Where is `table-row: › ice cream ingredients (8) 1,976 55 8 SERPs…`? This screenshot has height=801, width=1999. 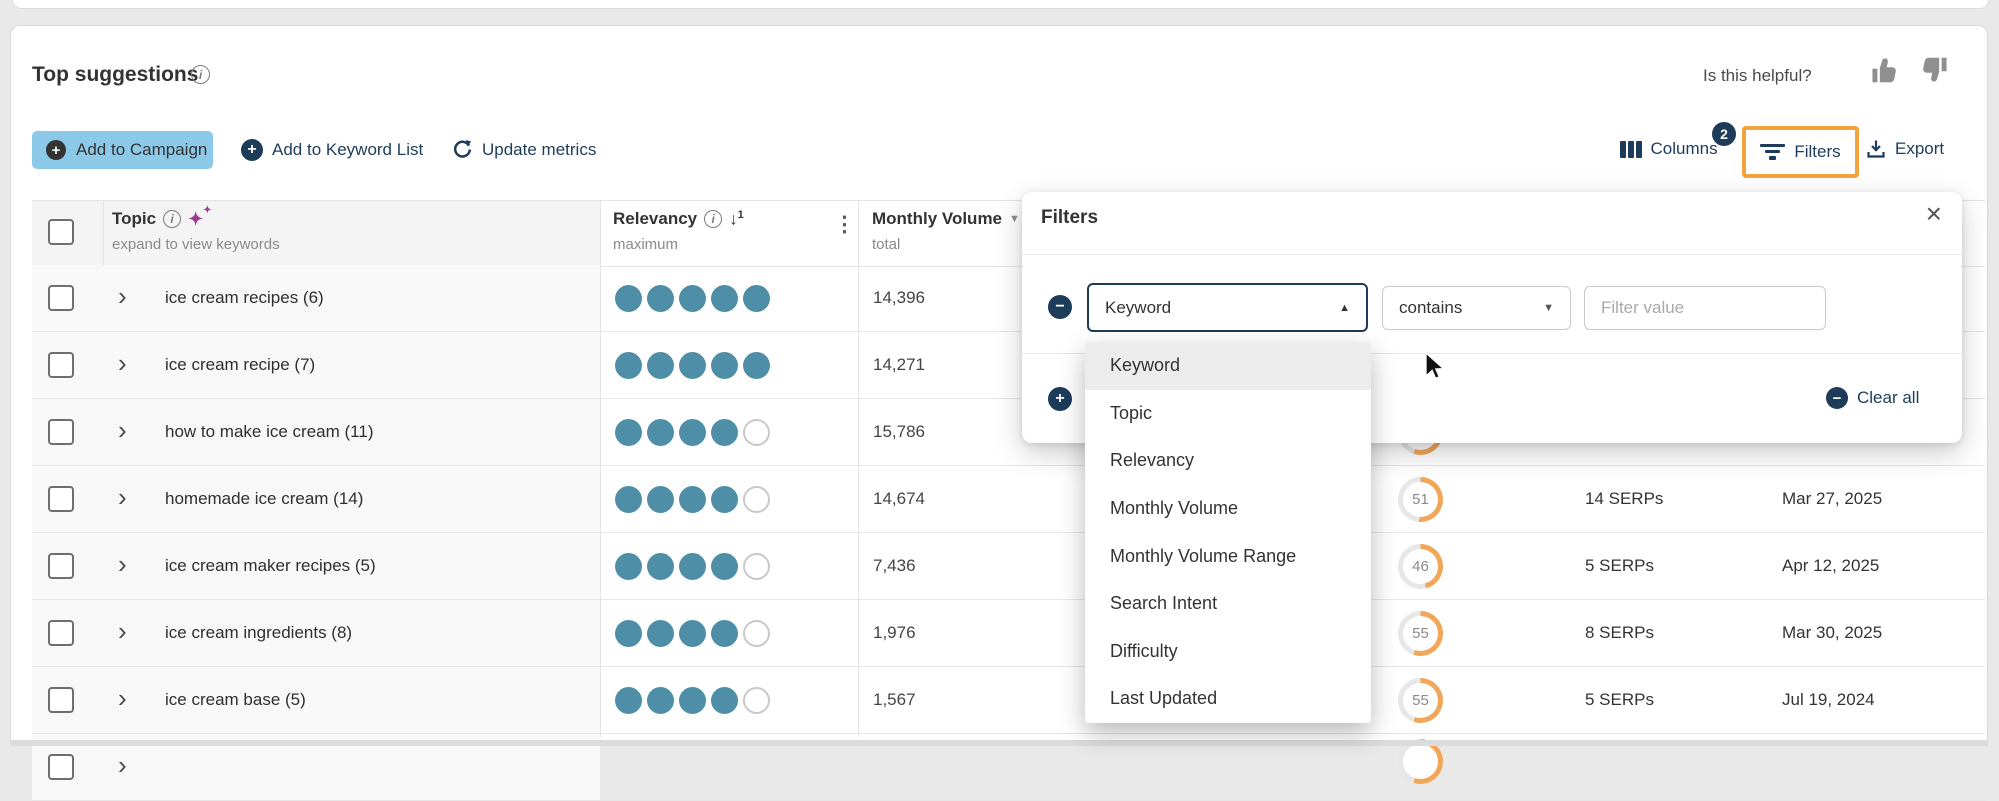
table-row: › ice cream ingredients (8) 1,976 55 8 SERPs… is located at coordinates (1008, 633).